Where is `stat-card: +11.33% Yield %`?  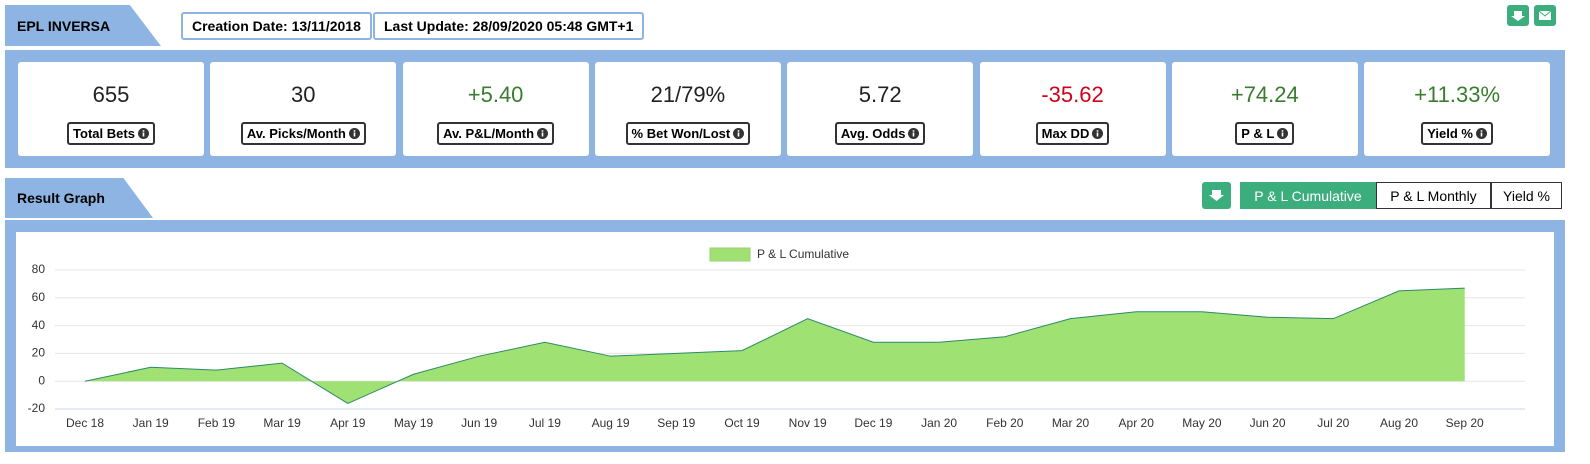 stat-card: +11.33% Yield % is located at coordinates (1457, 109).